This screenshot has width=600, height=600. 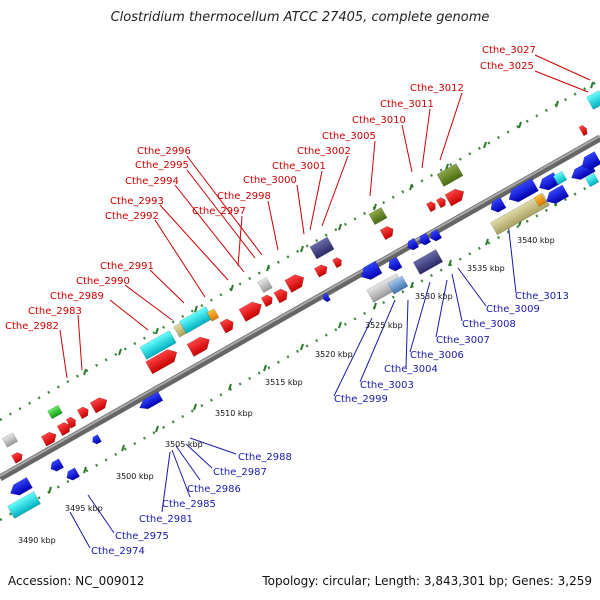 I want to click on reverse-gene-label: Cthe_2987, so click(x=240, y=472).